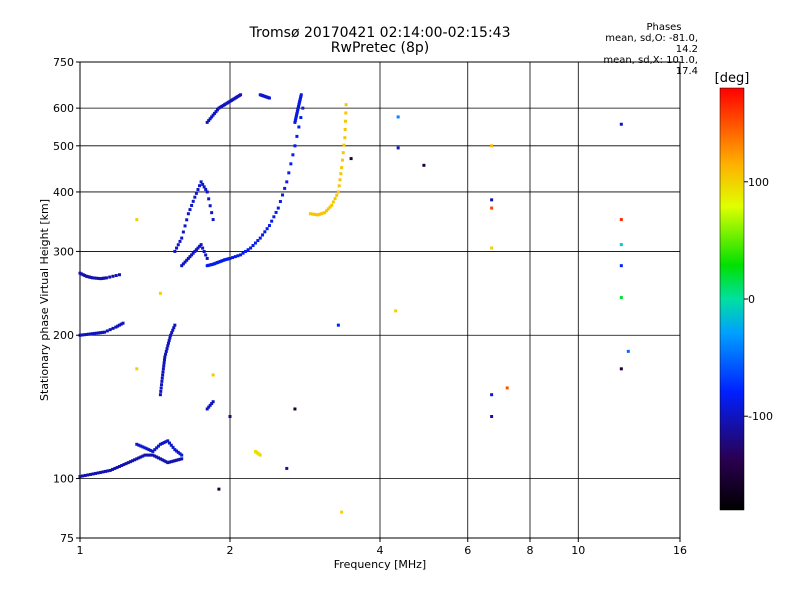 The image size is (800, 600). What do you see at coordinates (664, 27) in the screenshot?
I see `phases-heading: Phases` at bounding box center [664, 27].